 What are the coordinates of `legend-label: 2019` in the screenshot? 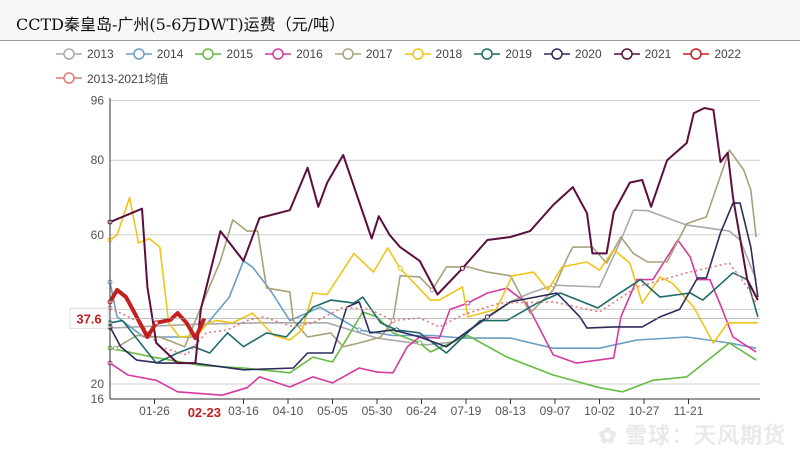 It's located at (518, 54).